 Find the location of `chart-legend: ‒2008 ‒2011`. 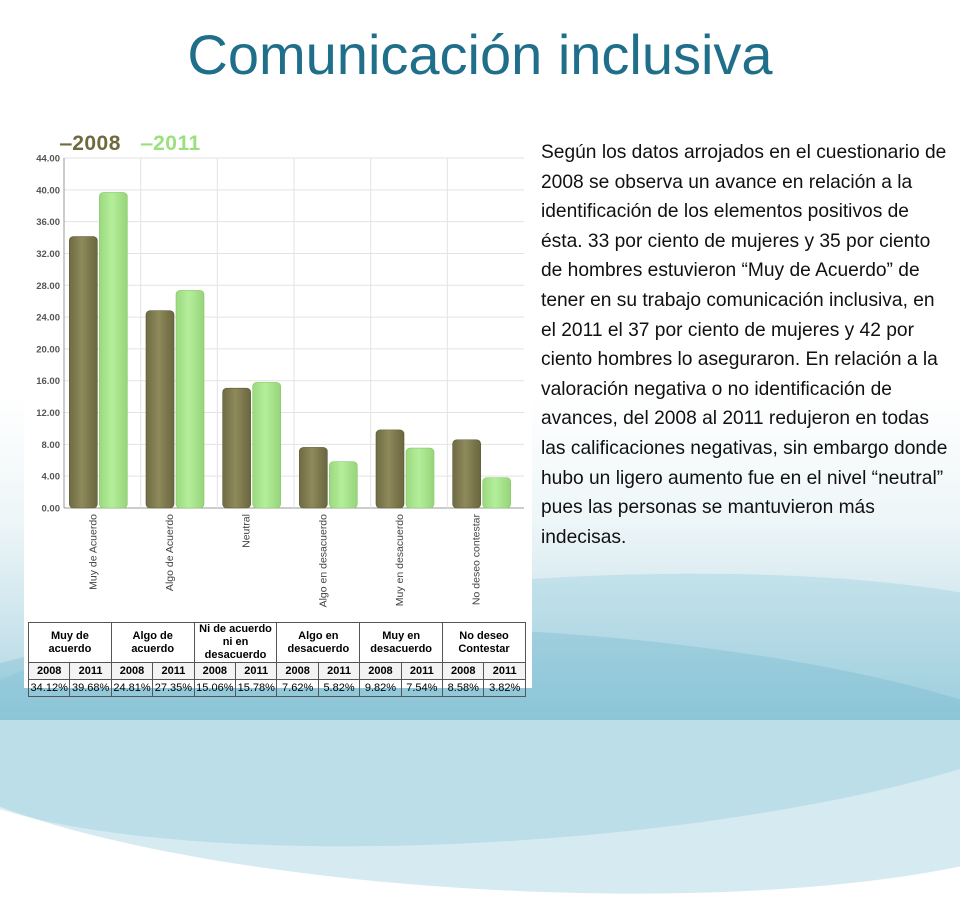

chart-legend: ‒2008 ‒2011 is located at coordinates (140, 144).